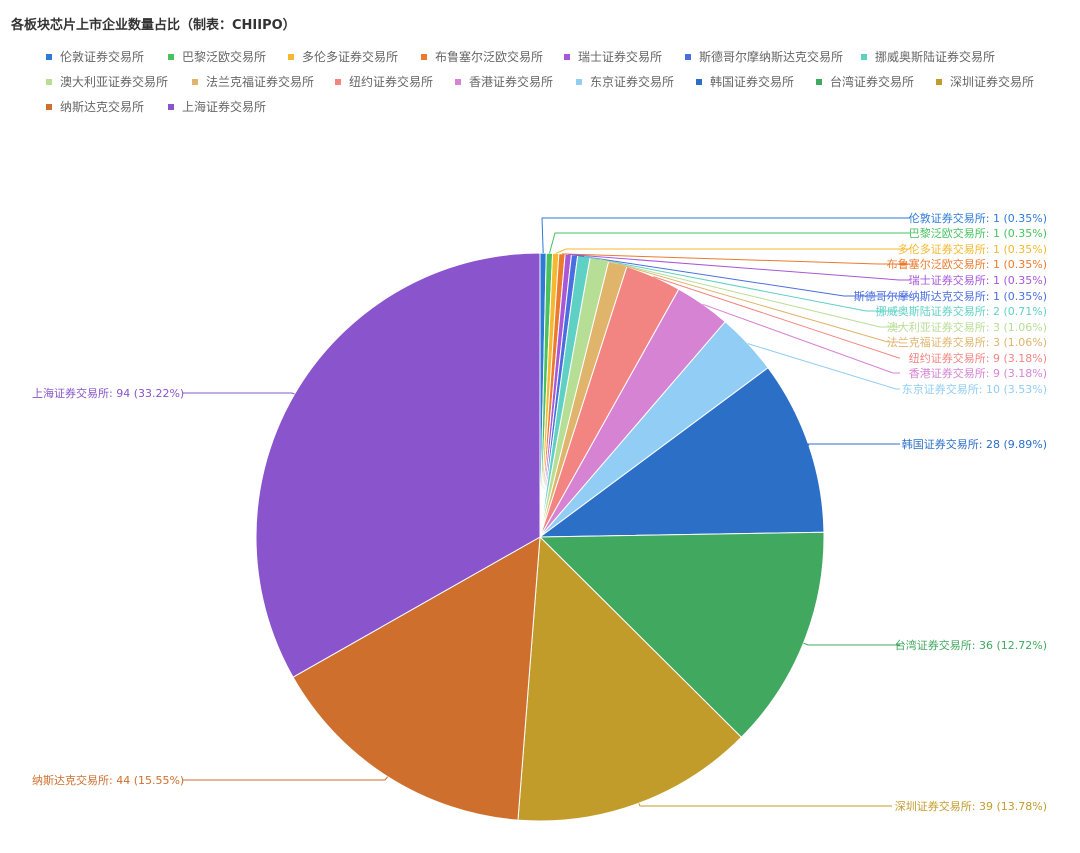  What do you see at coordinates (620, 57) in the screenshot?
I see `legend-label: 瑞士证券交易所` at bounding box center [620, 57].